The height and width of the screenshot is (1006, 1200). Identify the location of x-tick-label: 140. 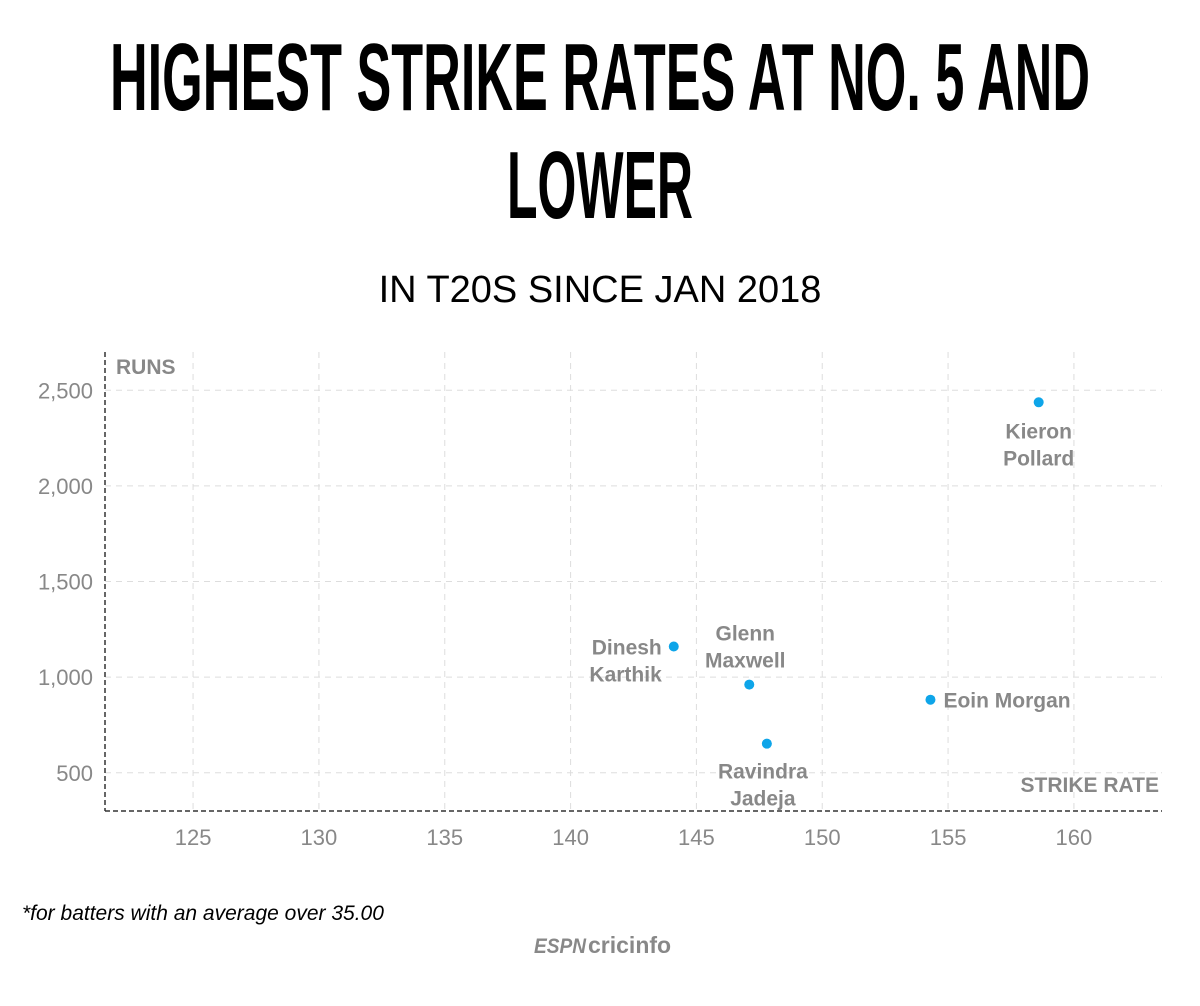
(570, 837).